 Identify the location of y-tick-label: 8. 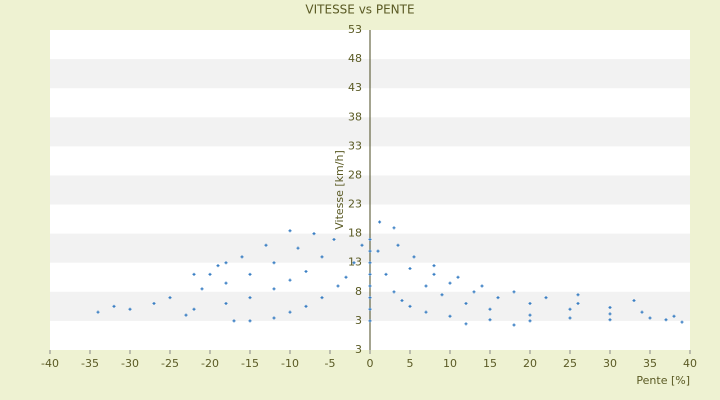
(358, 291).